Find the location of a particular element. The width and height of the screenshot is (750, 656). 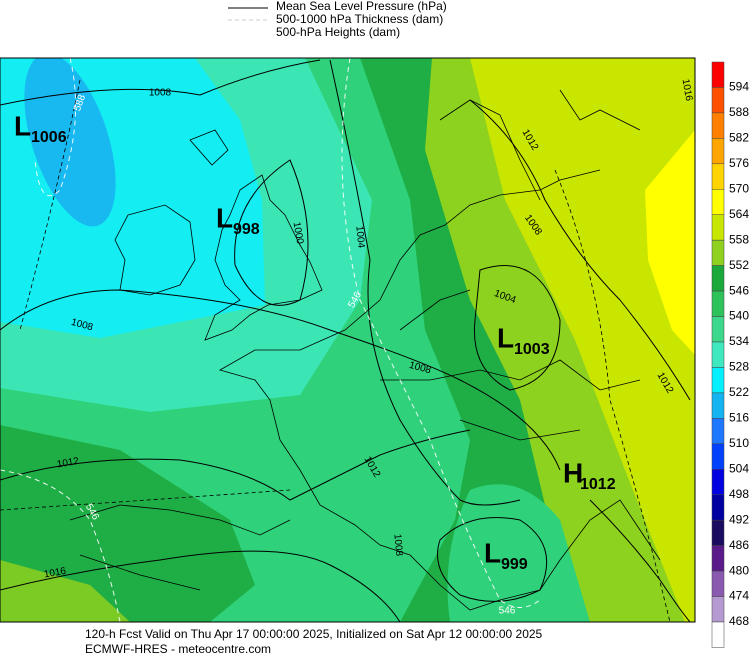

colorbar-label: 516 is located at coordinates (739, 418).